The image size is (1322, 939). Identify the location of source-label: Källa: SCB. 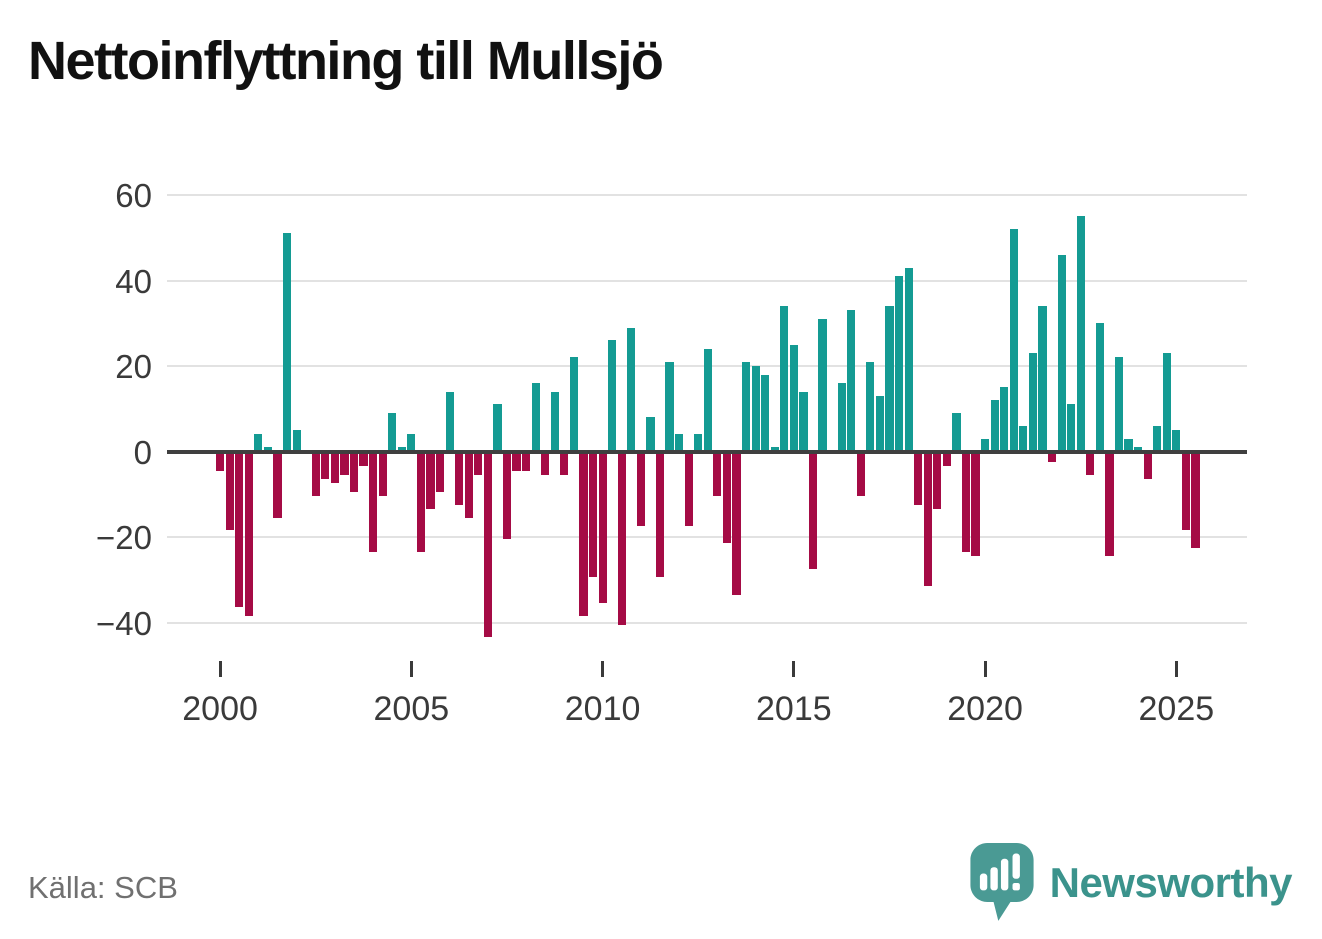
(103, 887).